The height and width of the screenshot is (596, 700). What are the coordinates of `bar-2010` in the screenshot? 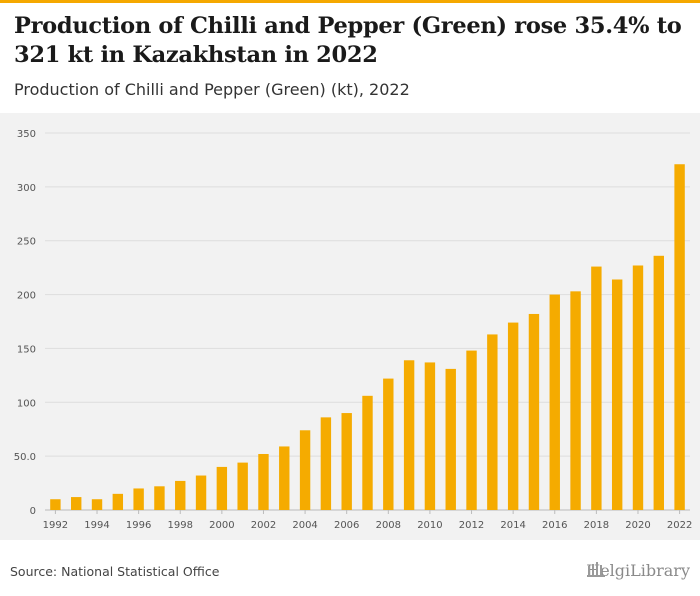 It's located at (430, 436).